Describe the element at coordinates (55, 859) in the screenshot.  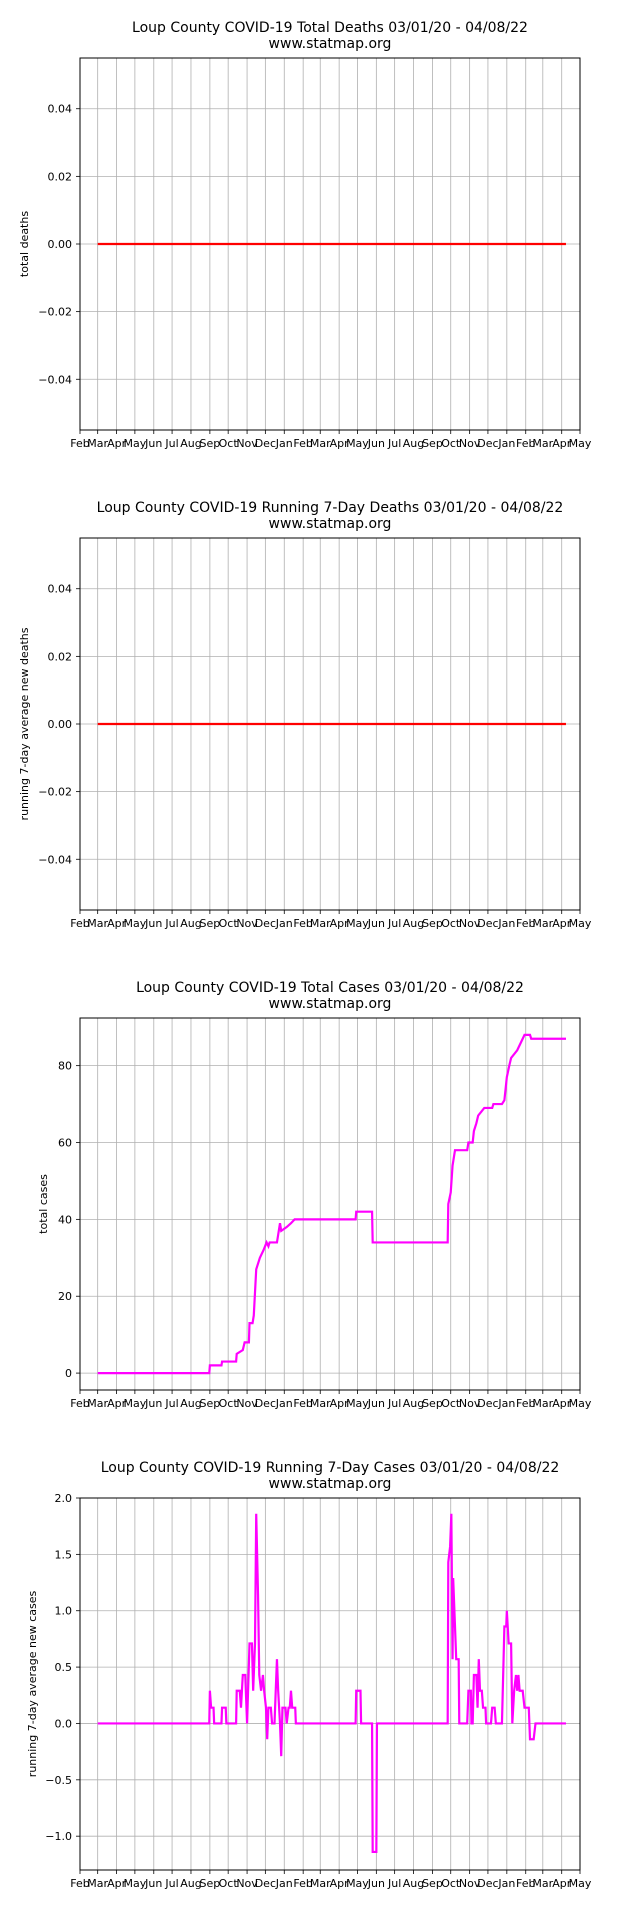
I see `y-tick-label: −0.04` at that location.